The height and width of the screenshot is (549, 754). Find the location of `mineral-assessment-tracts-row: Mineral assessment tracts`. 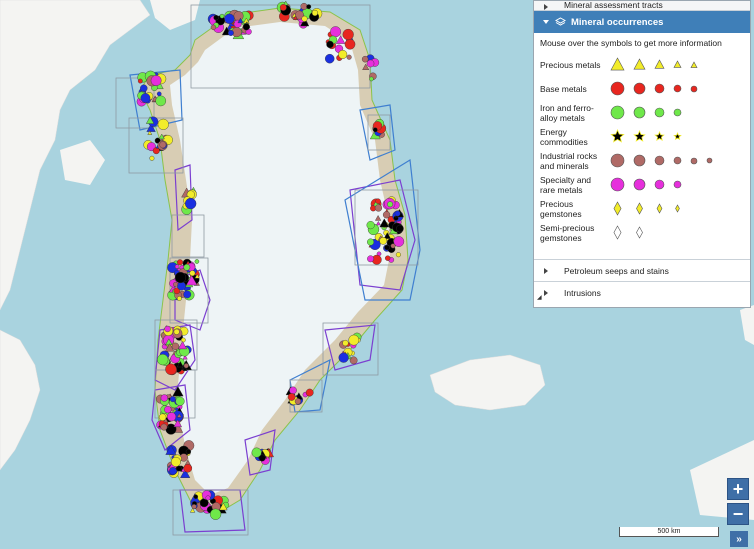

mineral-assessment-tracts-row: Mineral assessment tracts is located at coordinates (642, 6).